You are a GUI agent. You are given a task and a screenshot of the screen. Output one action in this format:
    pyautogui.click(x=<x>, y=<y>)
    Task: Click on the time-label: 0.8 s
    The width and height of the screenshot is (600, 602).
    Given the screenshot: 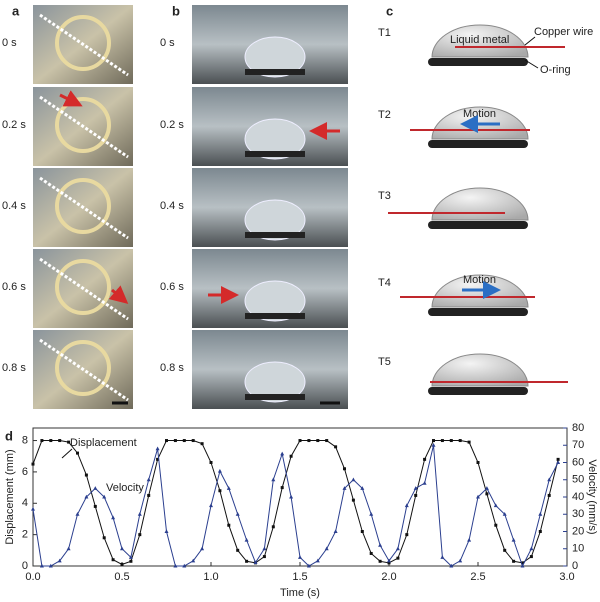 What is the action you would take?
    pyautogui.click(x=172, y=368)
    